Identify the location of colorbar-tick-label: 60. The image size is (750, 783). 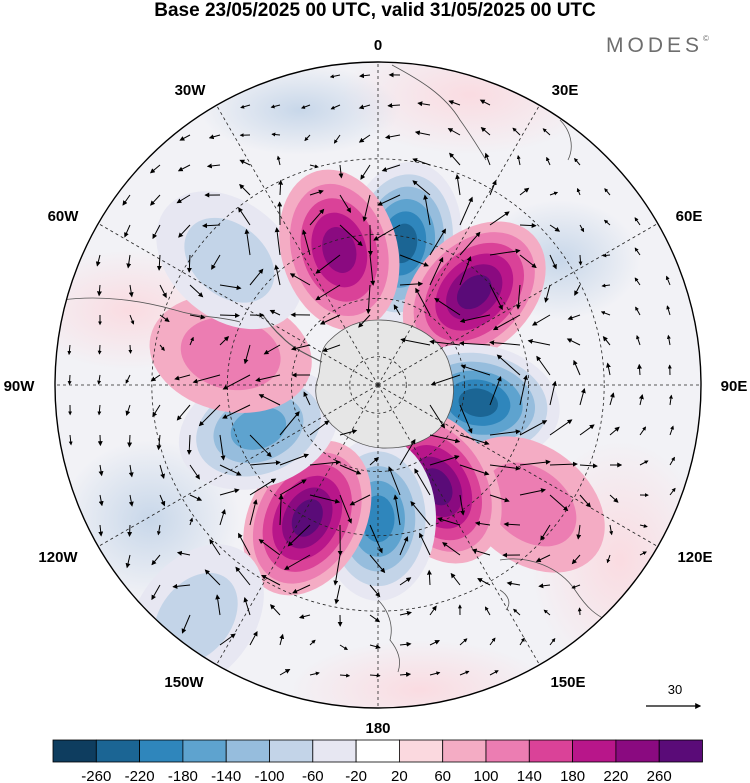
(442, 775).